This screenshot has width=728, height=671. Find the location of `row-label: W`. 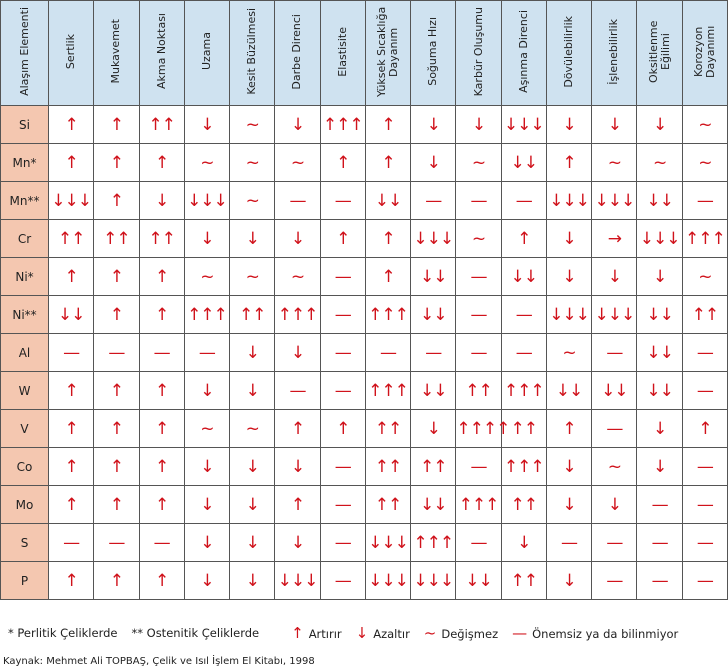

row-label: W is located at coordinates (24, 390).